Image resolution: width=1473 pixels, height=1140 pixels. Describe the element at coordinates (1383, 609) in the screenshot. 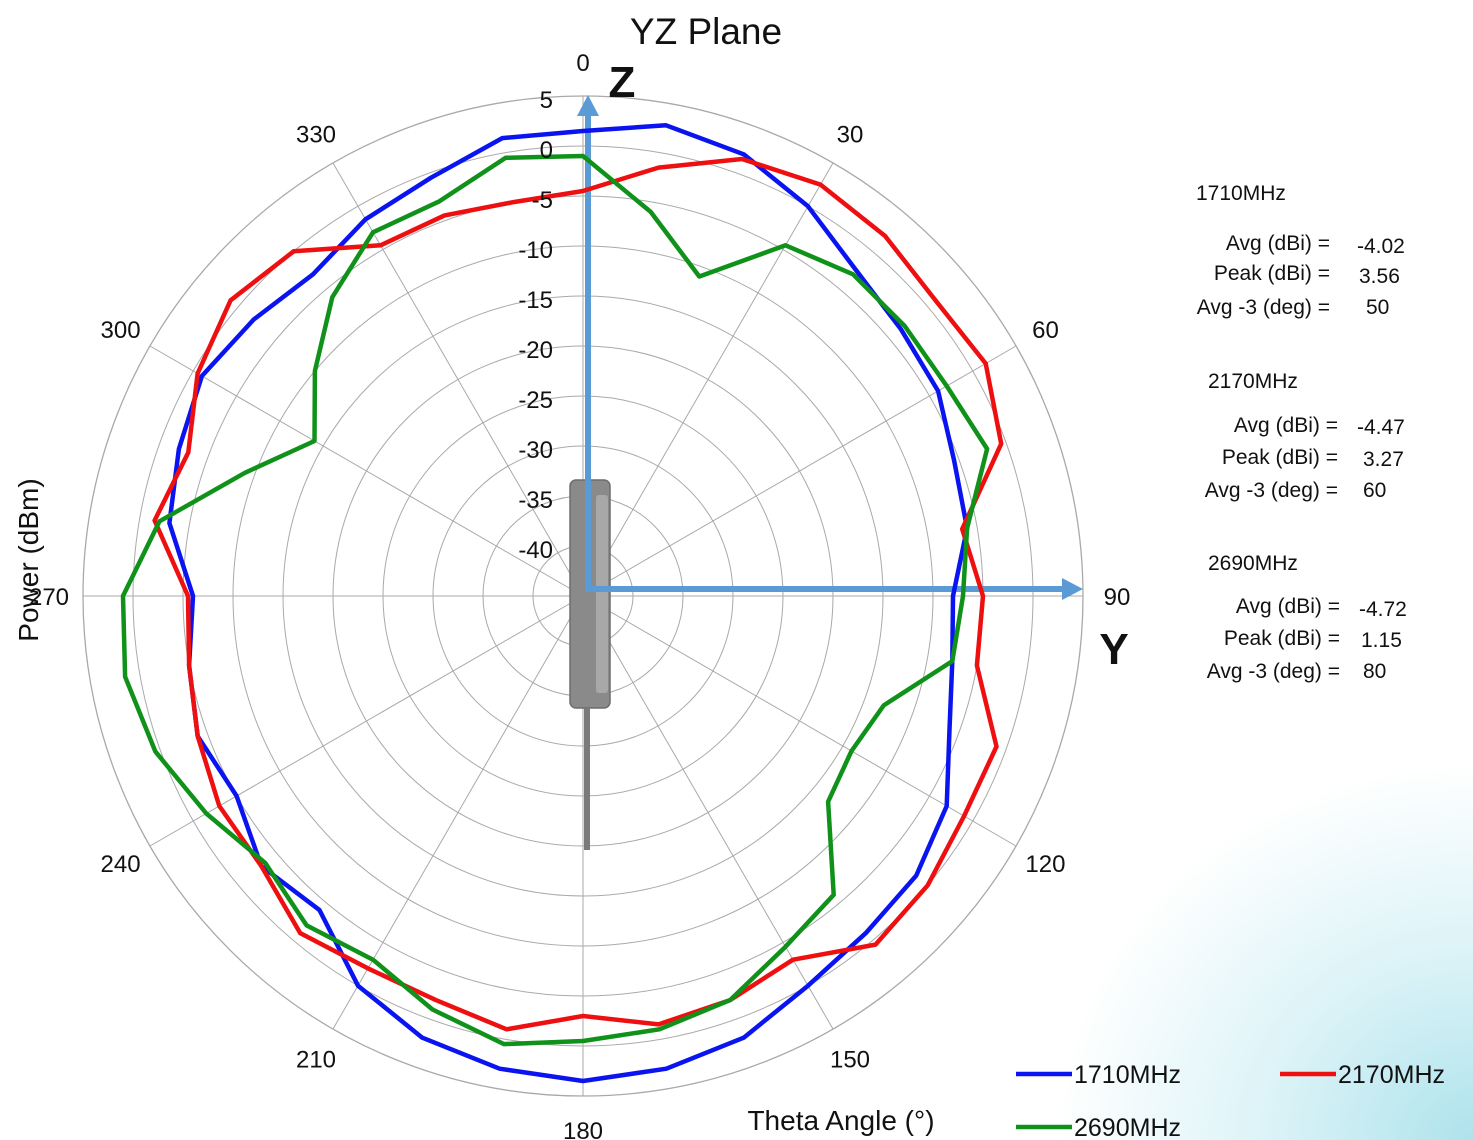

I see `stats-avg-value-2690: -4.72` at that location.